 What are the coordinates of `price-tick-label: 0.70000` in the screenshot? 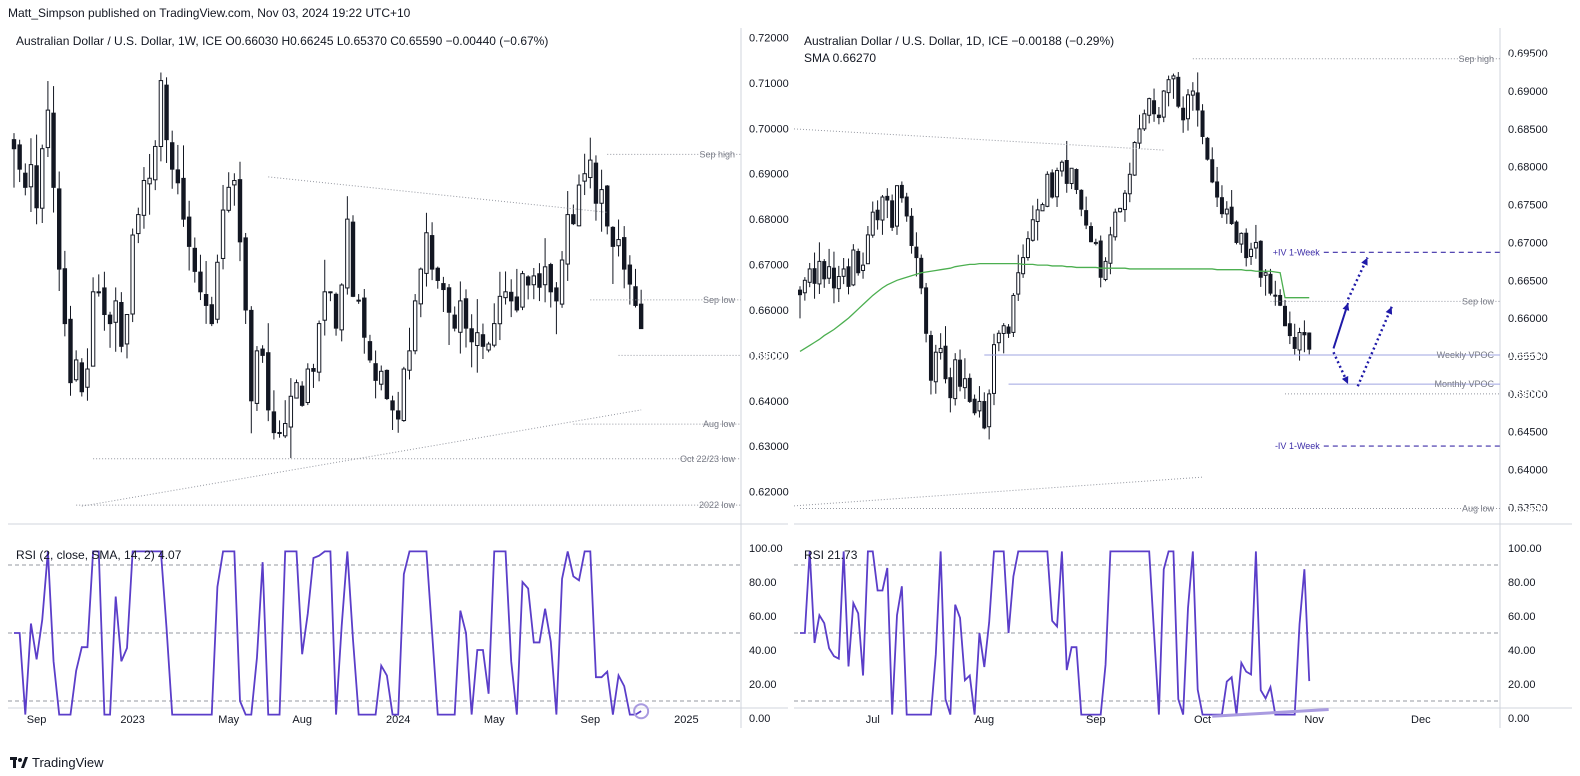 It's located at (769, 129).